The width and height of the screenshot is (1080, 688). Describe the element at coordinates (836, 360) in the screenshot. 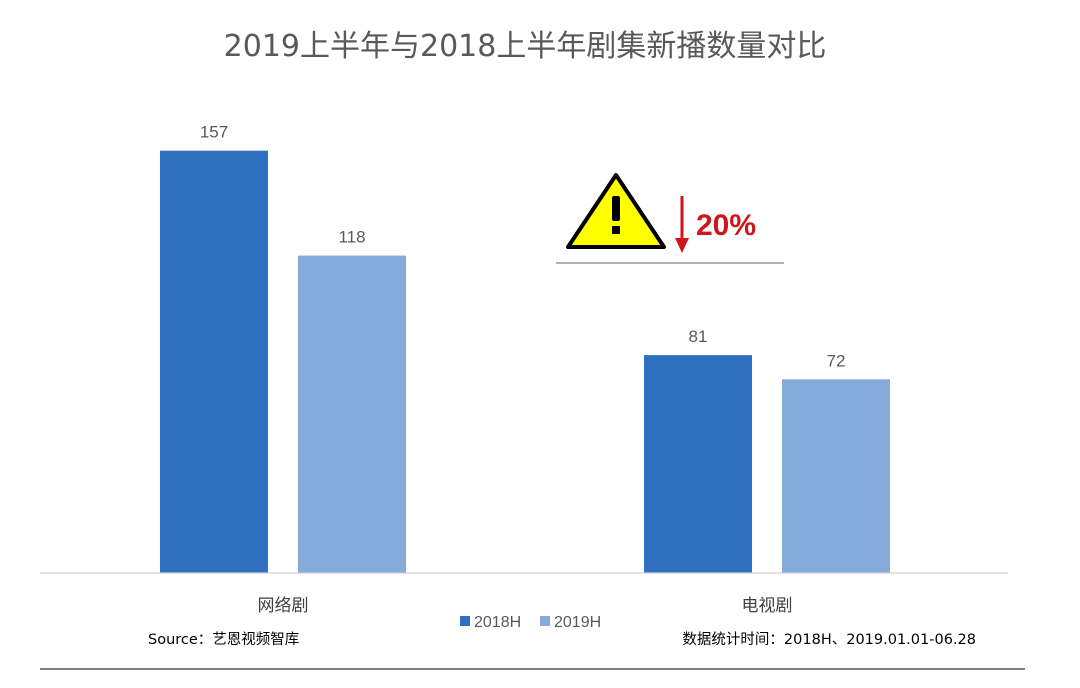

I see `data-label: 72` at that location.